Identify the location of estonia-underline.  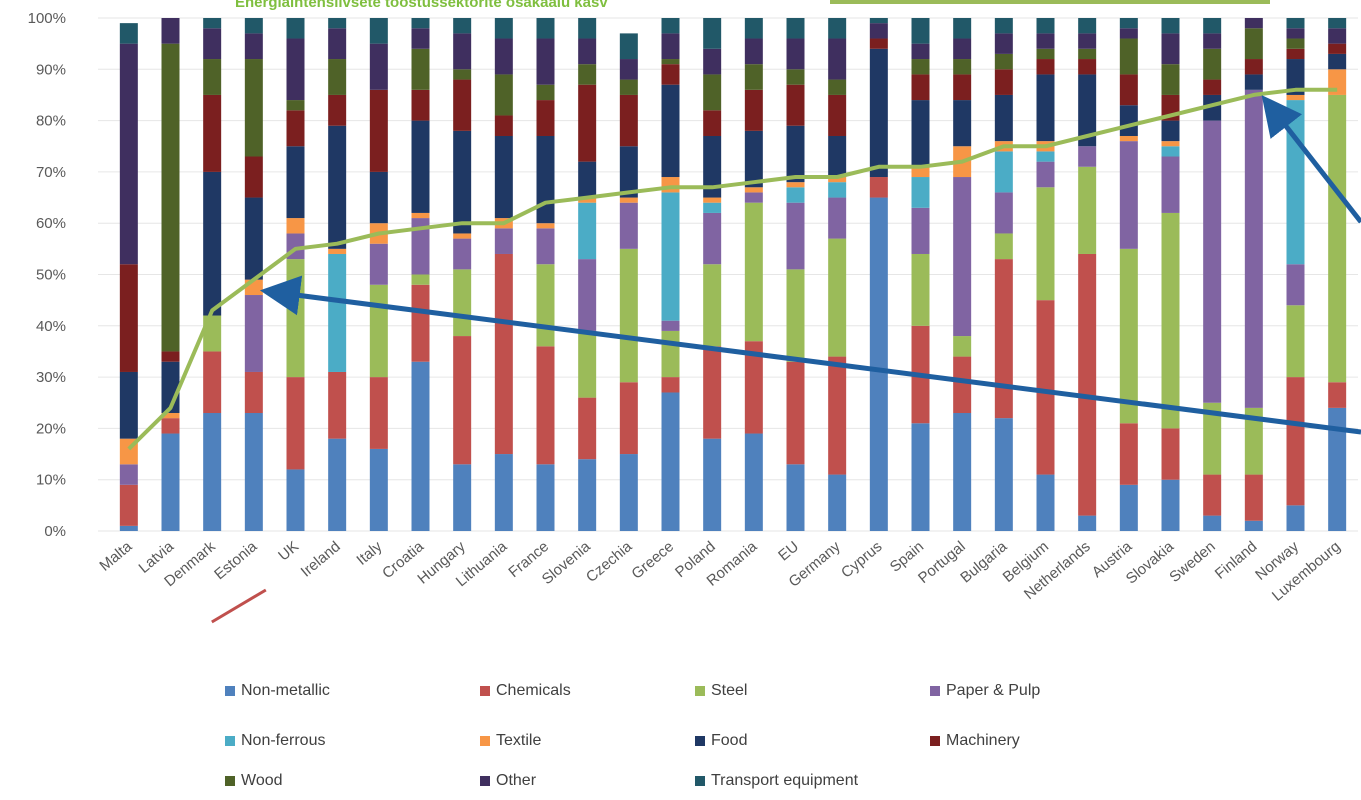
(239, 606).